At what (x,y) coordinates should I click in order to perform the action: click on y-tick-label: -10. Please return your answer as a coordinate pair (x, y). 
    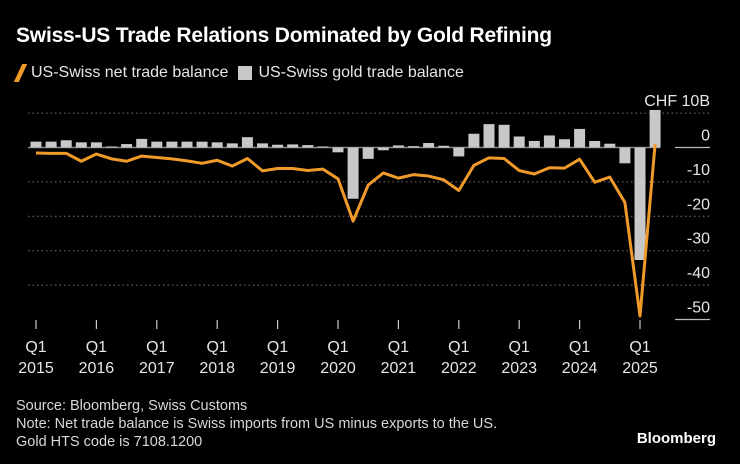
    Looking at the image, I should click on (698, 170).